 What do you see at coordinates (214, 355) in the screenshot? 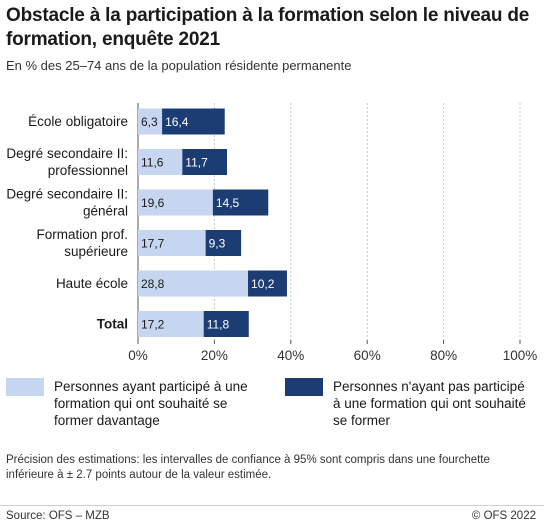
I see `x-tick-label: 20%` at bounding box center [214, 355].